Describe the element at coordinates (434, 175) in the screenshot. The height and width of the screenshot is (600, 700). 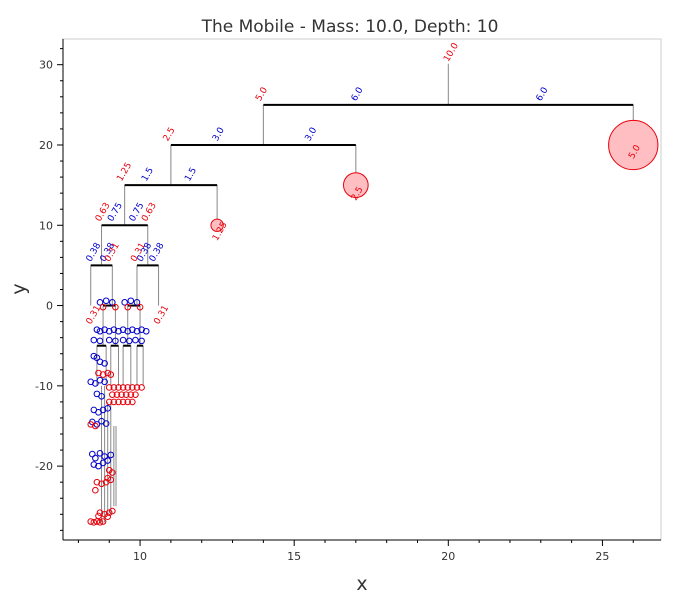
I see `masses-layer` at that location.